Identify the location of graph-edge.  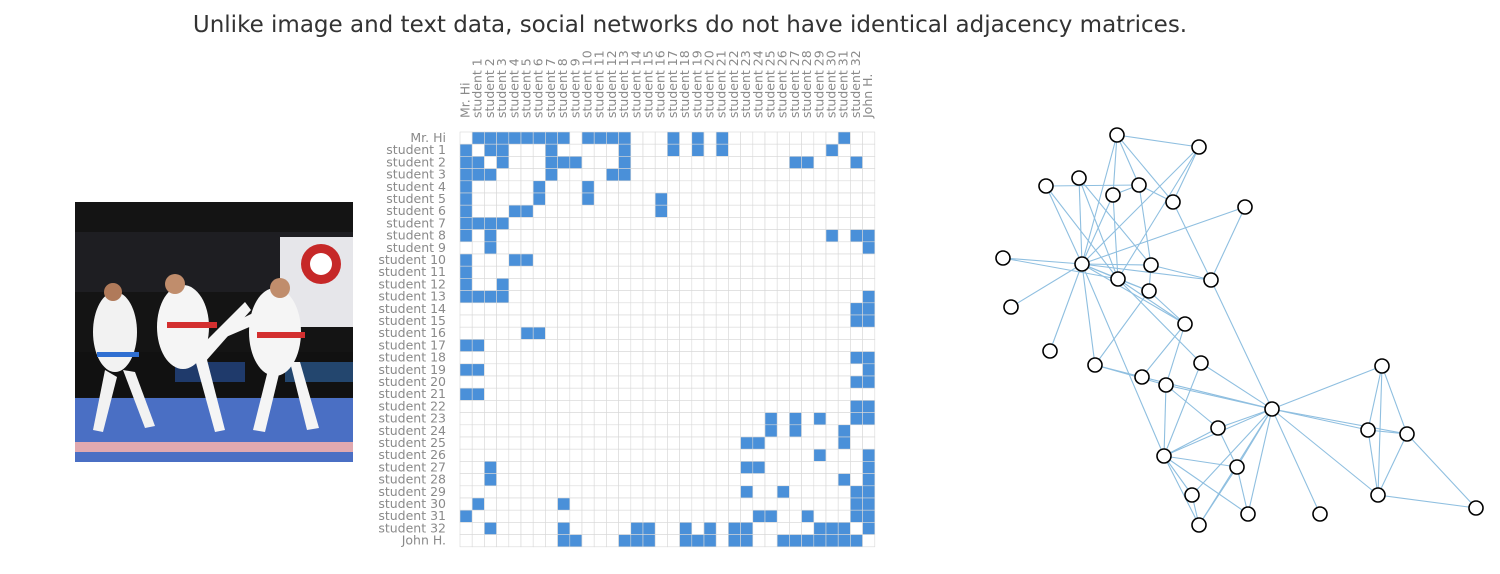
(1245, 418).